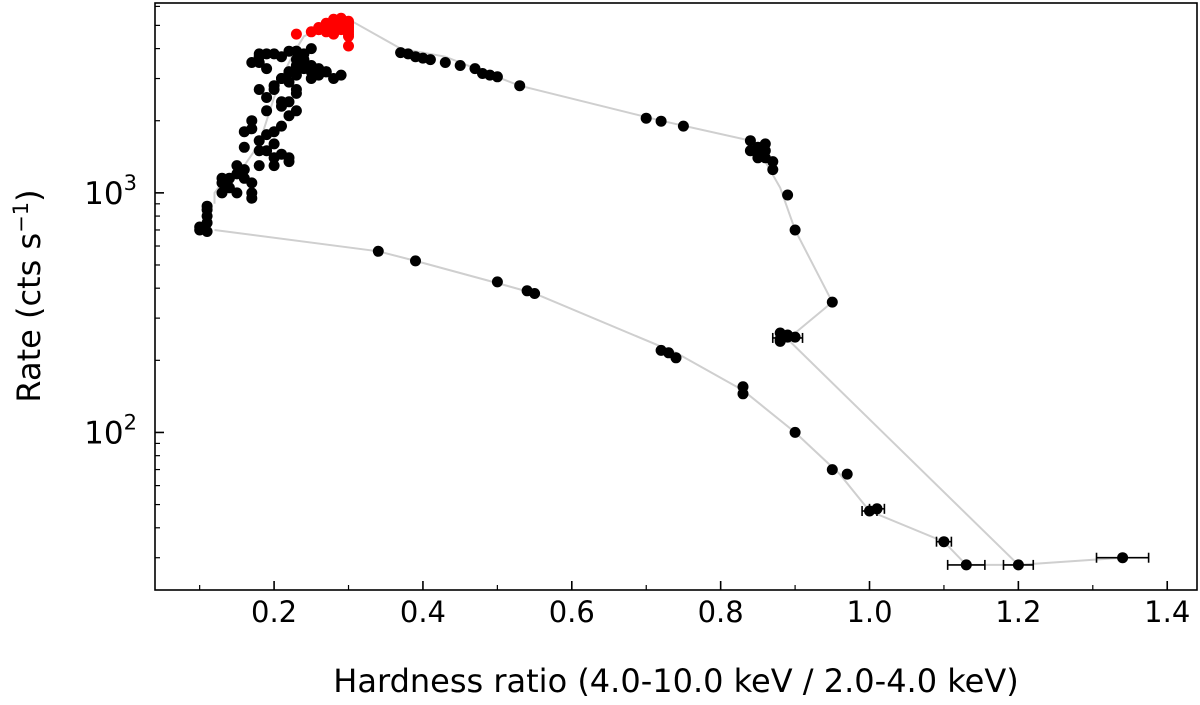 This screenshot has width=1200, height=705. What do you see at coordinates (274, 612) in the screenshot?
I see `x-tick-label: 0.2` at bounding box center [274, 612].